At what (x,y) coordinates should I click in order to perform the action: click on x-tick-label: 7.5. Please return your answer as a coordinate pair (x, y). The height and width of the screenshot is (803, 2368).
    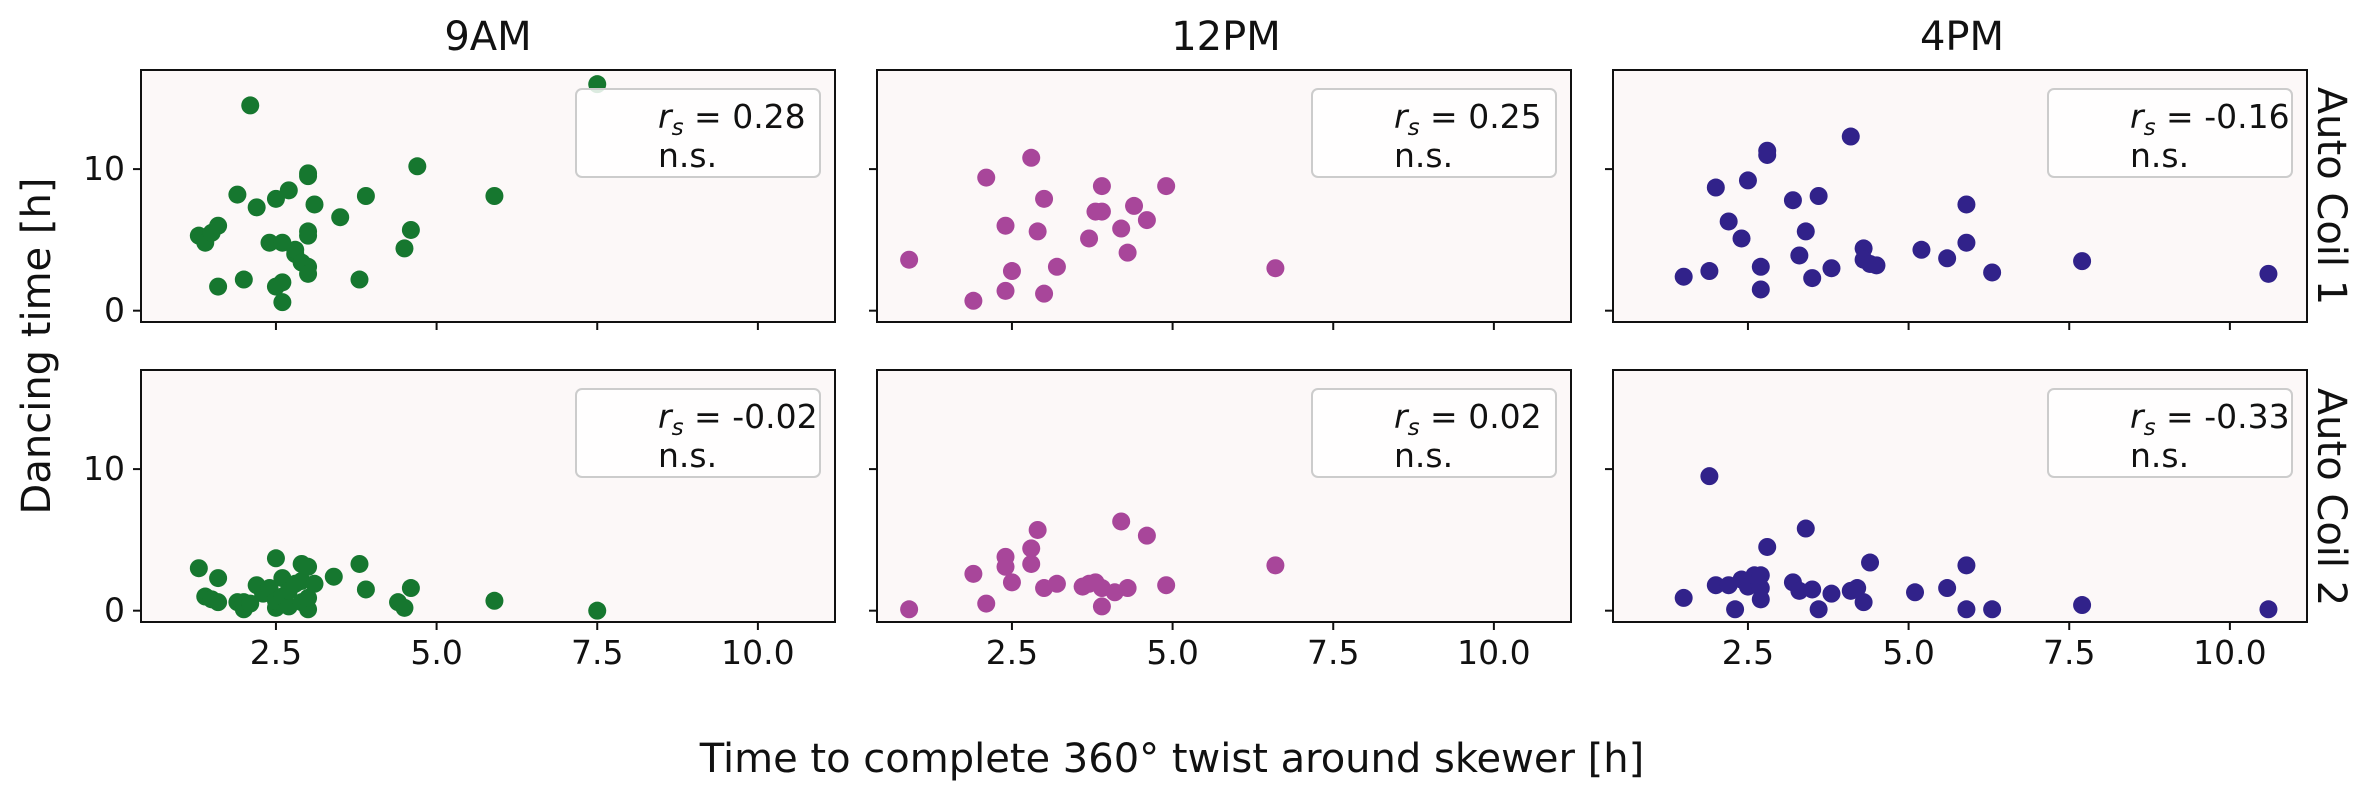
    Looking at the image, I should click on (2069, 652).